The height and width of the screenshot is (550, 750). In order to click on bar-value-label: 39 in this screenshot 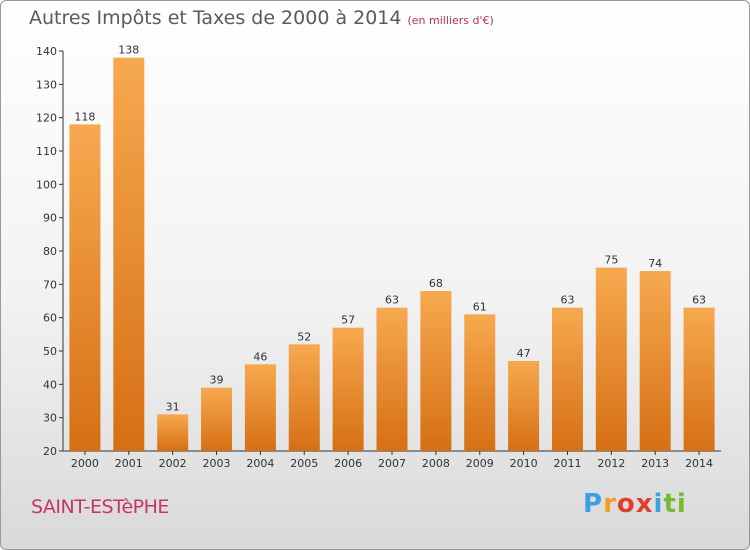, I will do `click(217, 380)`.